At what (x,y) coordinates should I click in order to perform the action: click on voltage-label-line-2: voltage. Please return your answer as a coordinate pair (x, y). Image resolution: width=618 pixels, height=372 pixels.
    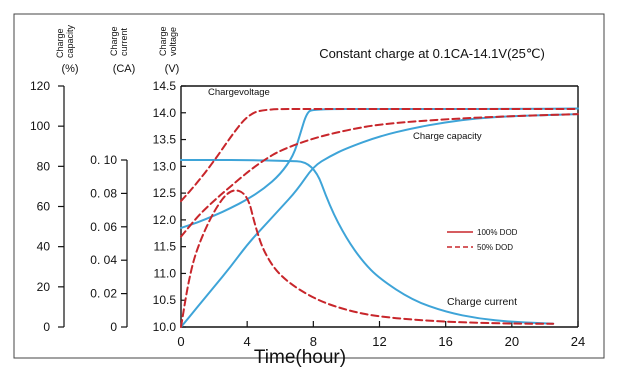
    Looking at the image, I should click on (173, 41).